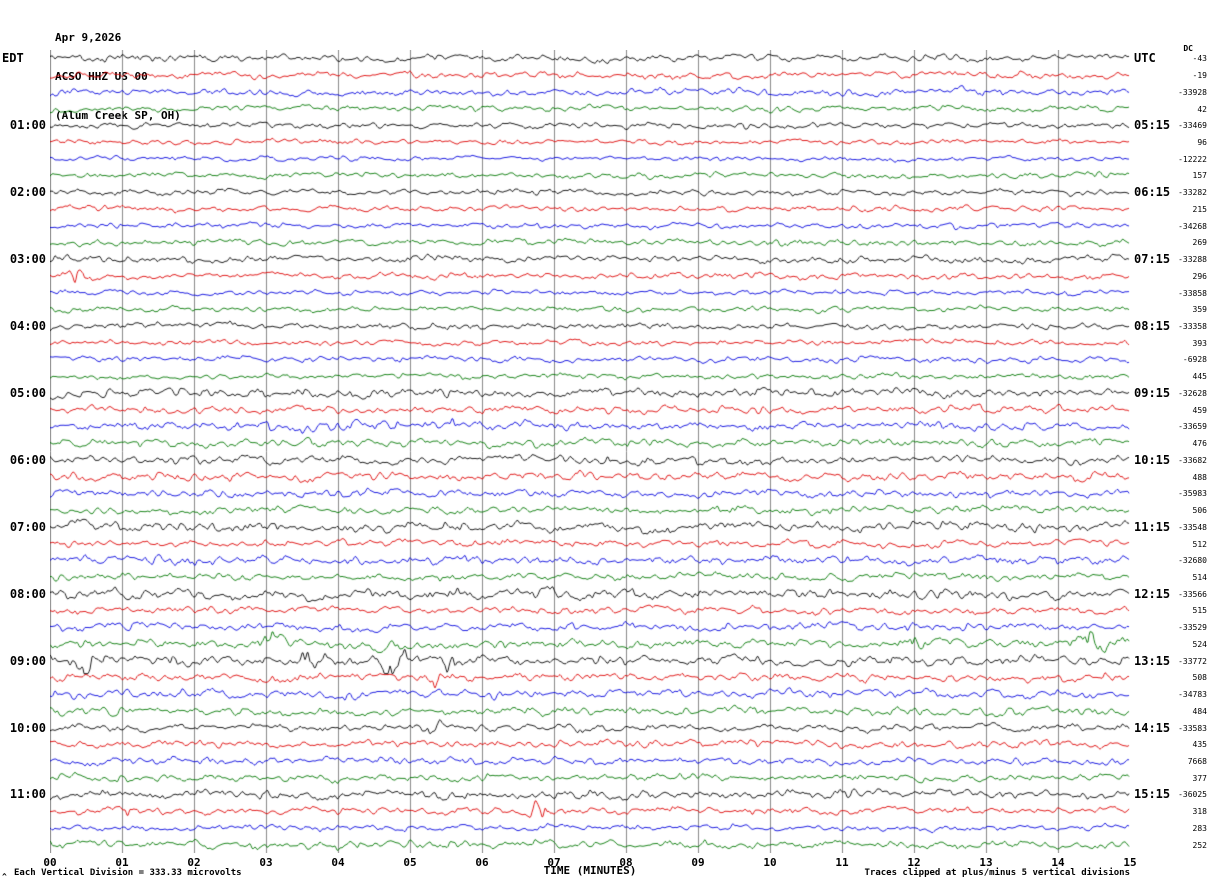  I want to click on edt-hour-label: 09:00, so click(27, 660).